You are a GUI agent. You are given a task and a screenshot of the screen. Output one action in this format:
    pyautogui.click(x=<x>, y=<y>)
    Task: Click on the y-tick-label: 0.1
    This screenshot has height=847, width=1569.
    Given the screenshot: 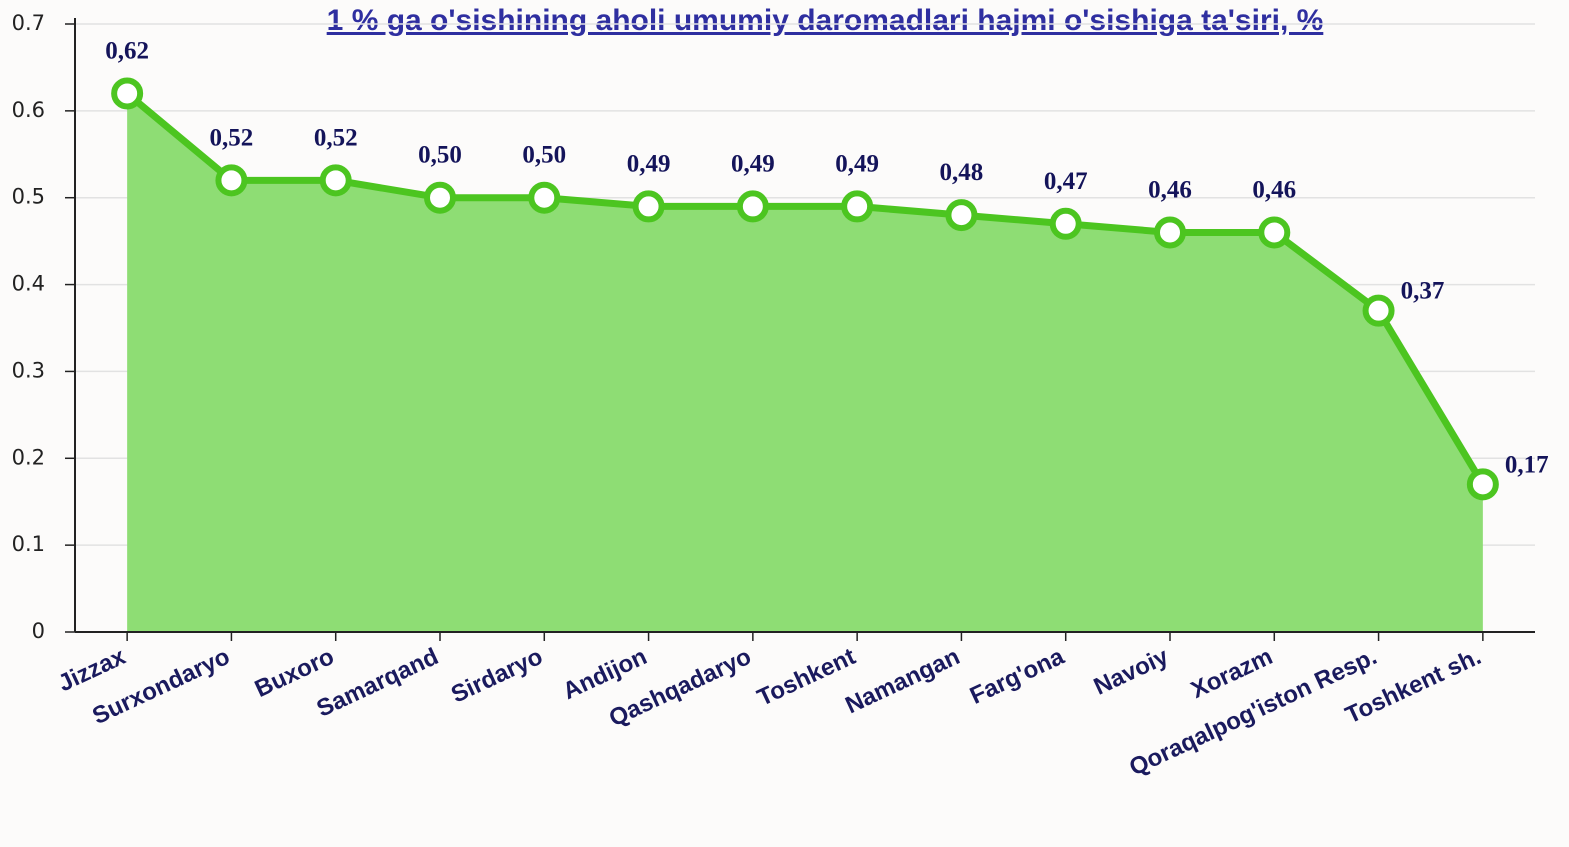 What is the action you would take?
    pyautogui.click(x=28, y=544)
    